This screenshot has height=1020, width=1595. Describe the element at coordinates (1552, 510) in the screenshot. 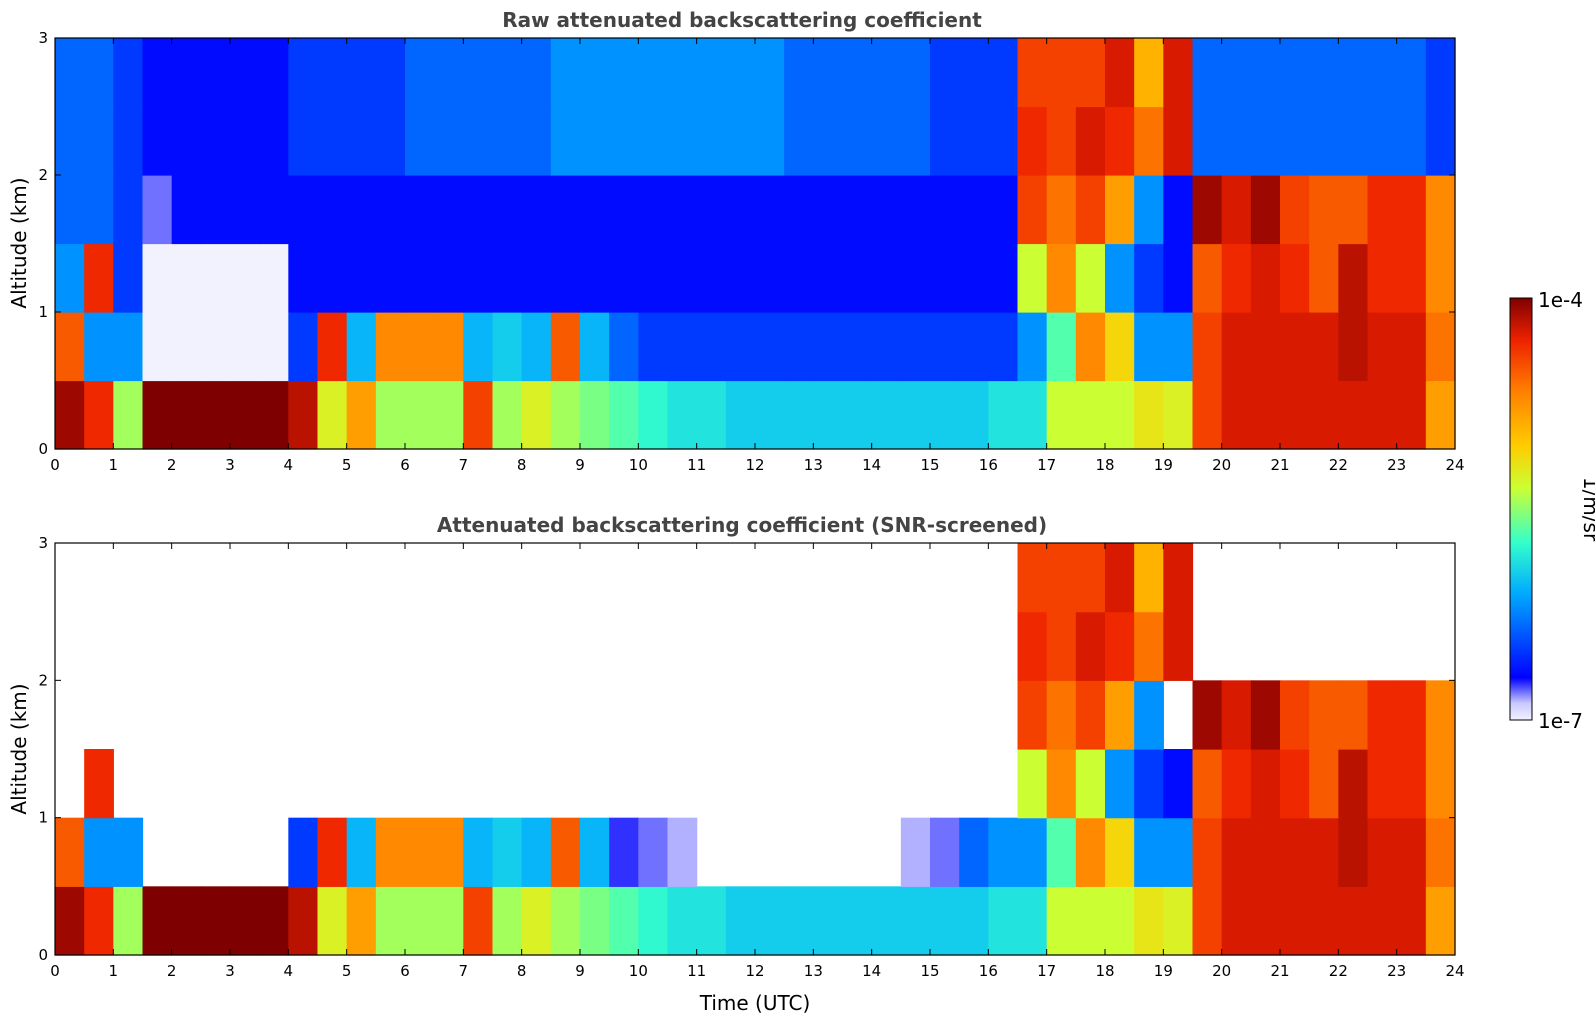

I see `colorbar: 1e-4 1e-7 1/m/sr` at that location.